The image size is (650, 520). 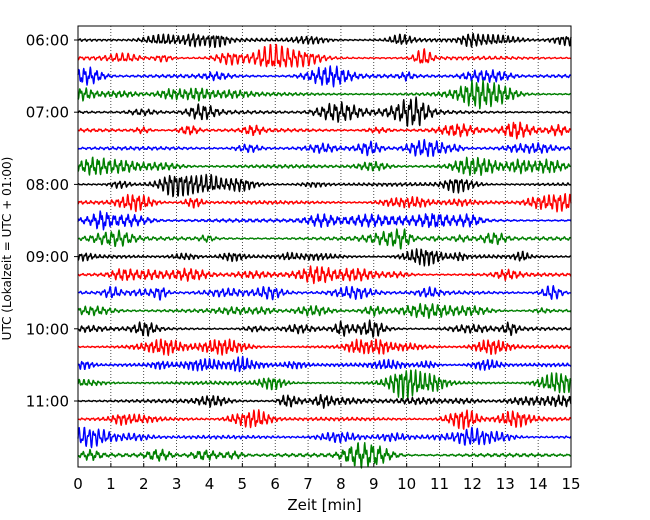 I want to click on y-tick-label: 06:00, so click(x=47, y=41).